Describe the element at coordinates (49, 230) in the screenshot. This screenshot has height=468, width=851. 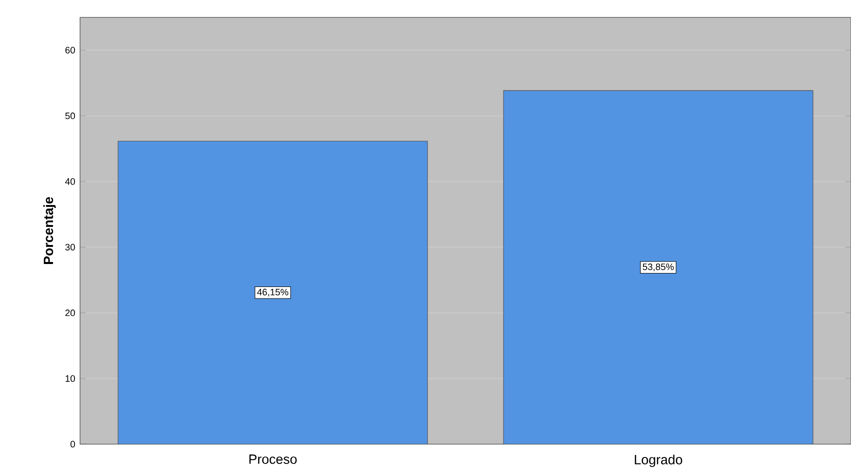
I see `y-axis-title: Porcentaje` at that location.